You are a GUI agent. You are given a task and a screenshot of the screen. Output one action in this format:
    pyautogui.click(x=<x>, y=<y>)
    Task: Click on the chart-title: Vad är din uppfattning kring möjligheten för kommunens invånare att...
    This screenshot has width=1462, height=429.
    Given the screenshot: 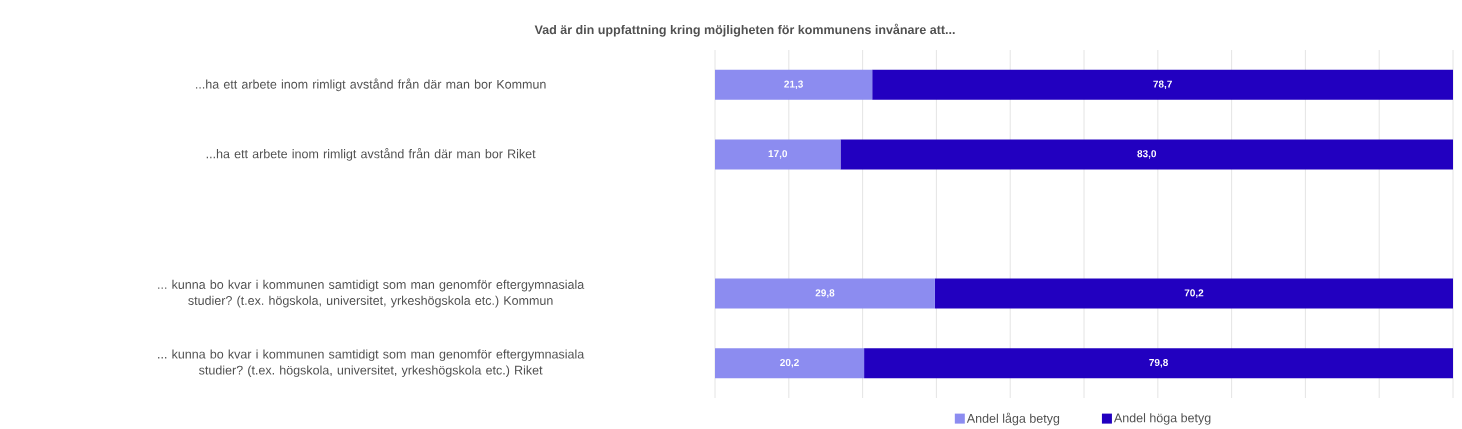 What is the action you would take?
    pyautogui.click(x=744, y=30)
    